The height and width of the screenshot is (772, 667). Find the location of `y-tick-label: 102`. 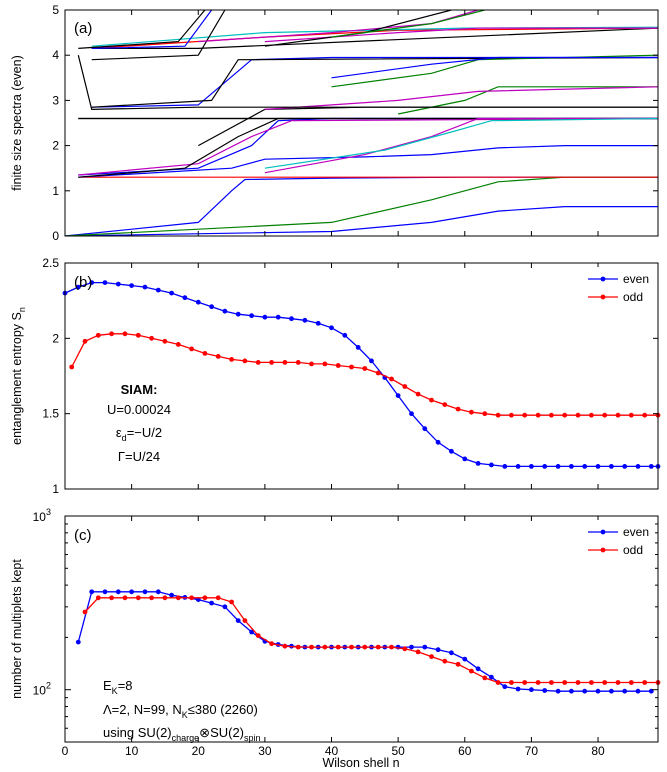

y-tick-label: 102 is located at coordinates (42, 689).